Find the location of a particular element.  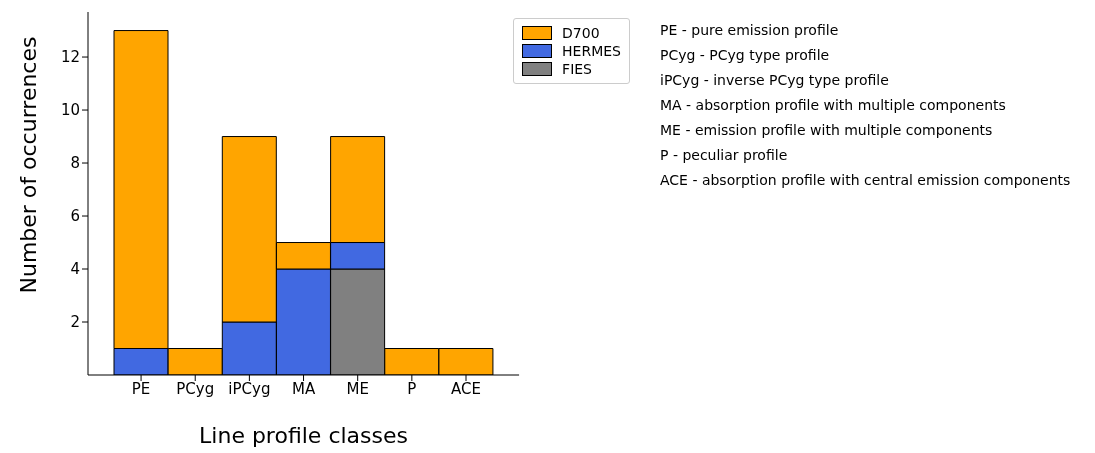

text: PCyg - PCyg type profile is located at coordinates (745, 55).